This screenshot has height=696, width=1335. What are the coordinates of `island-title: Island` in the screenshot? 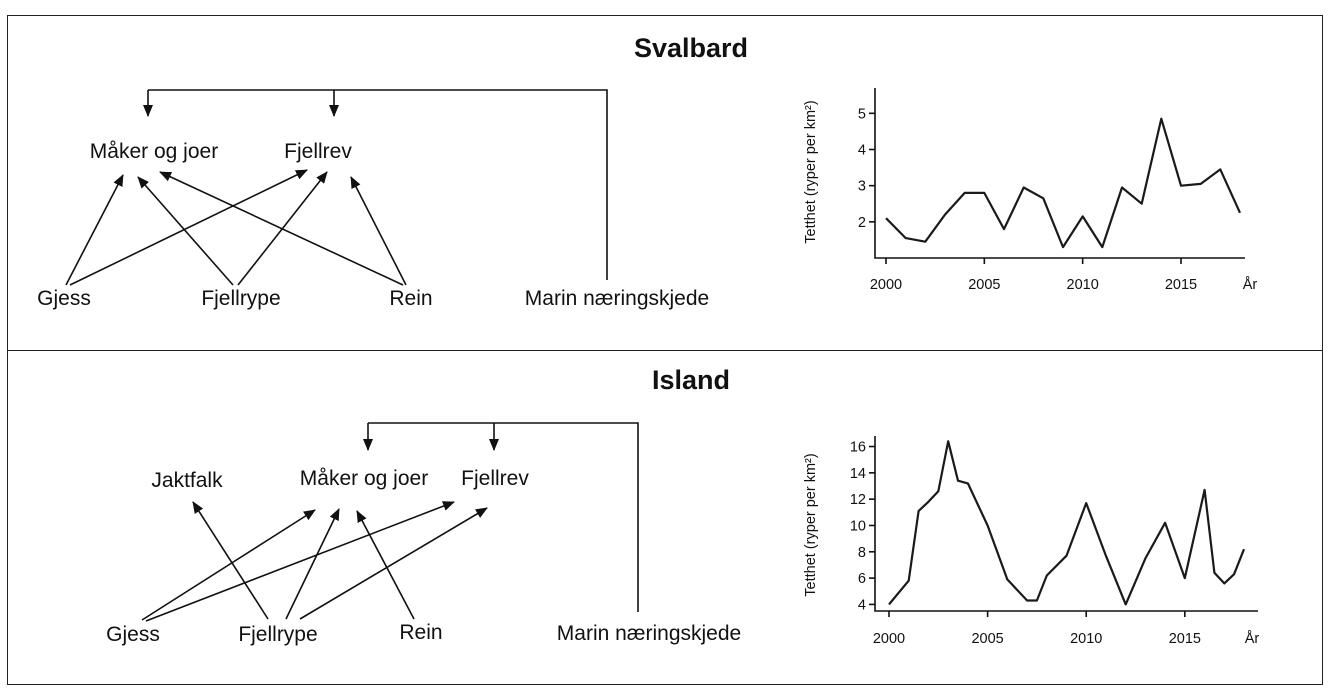 It's located at (691, 380).